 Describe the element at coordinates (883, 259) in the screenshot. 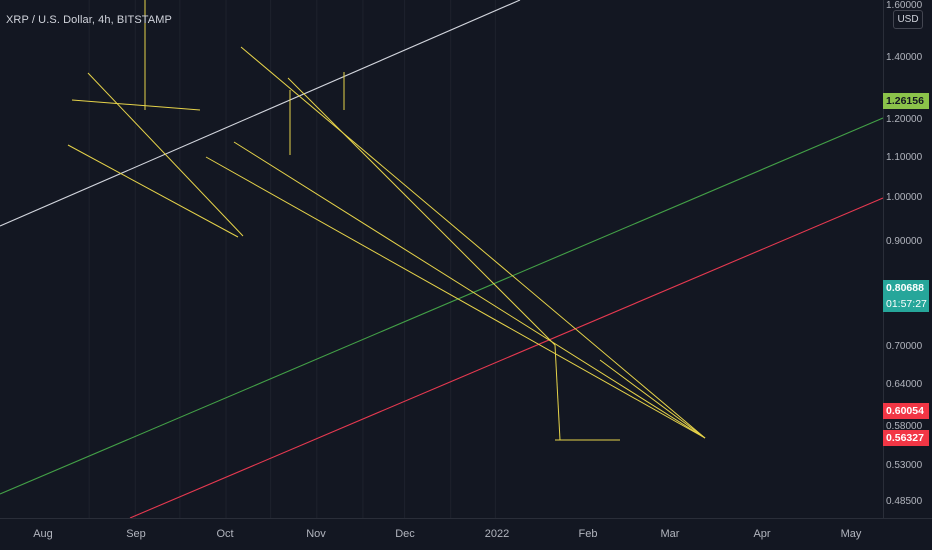

I see `price-axis-border` at that location.